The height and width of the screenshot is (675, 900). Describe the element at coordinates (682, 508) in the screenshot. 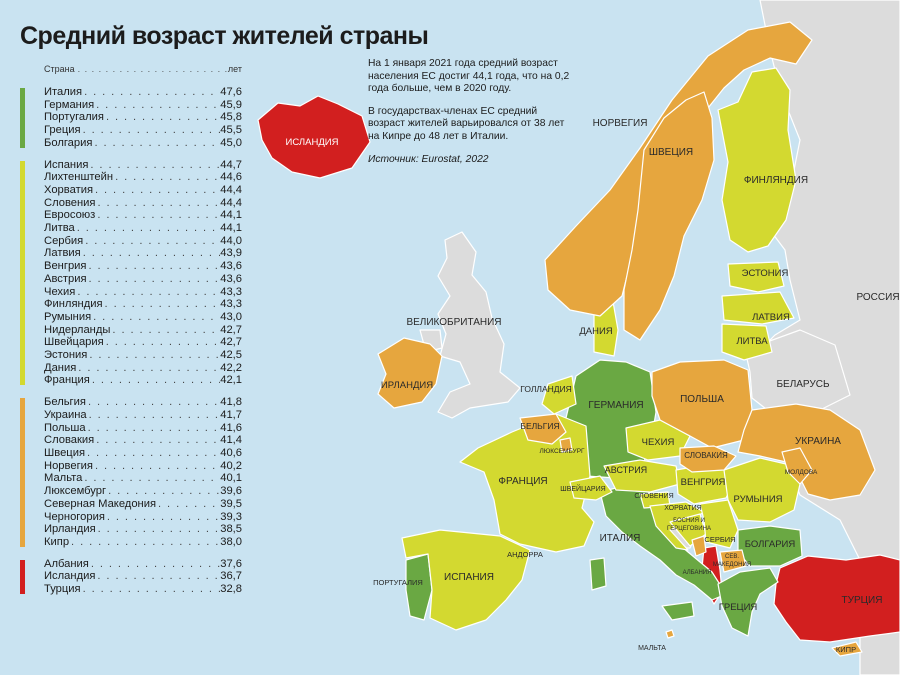

I see `label-croatia: ХОРВАТИЯ` at that location.